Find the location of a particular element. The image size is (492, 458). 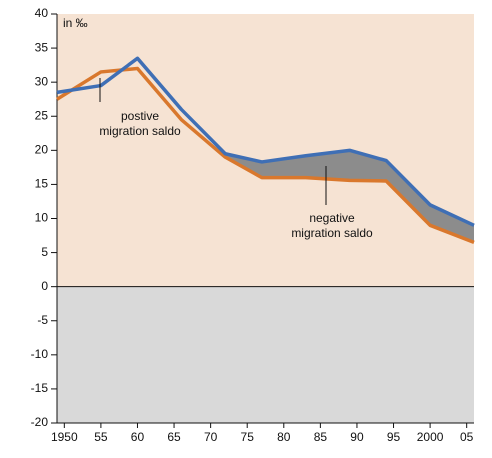

annotation: postive is located at coordinates (140, 116).